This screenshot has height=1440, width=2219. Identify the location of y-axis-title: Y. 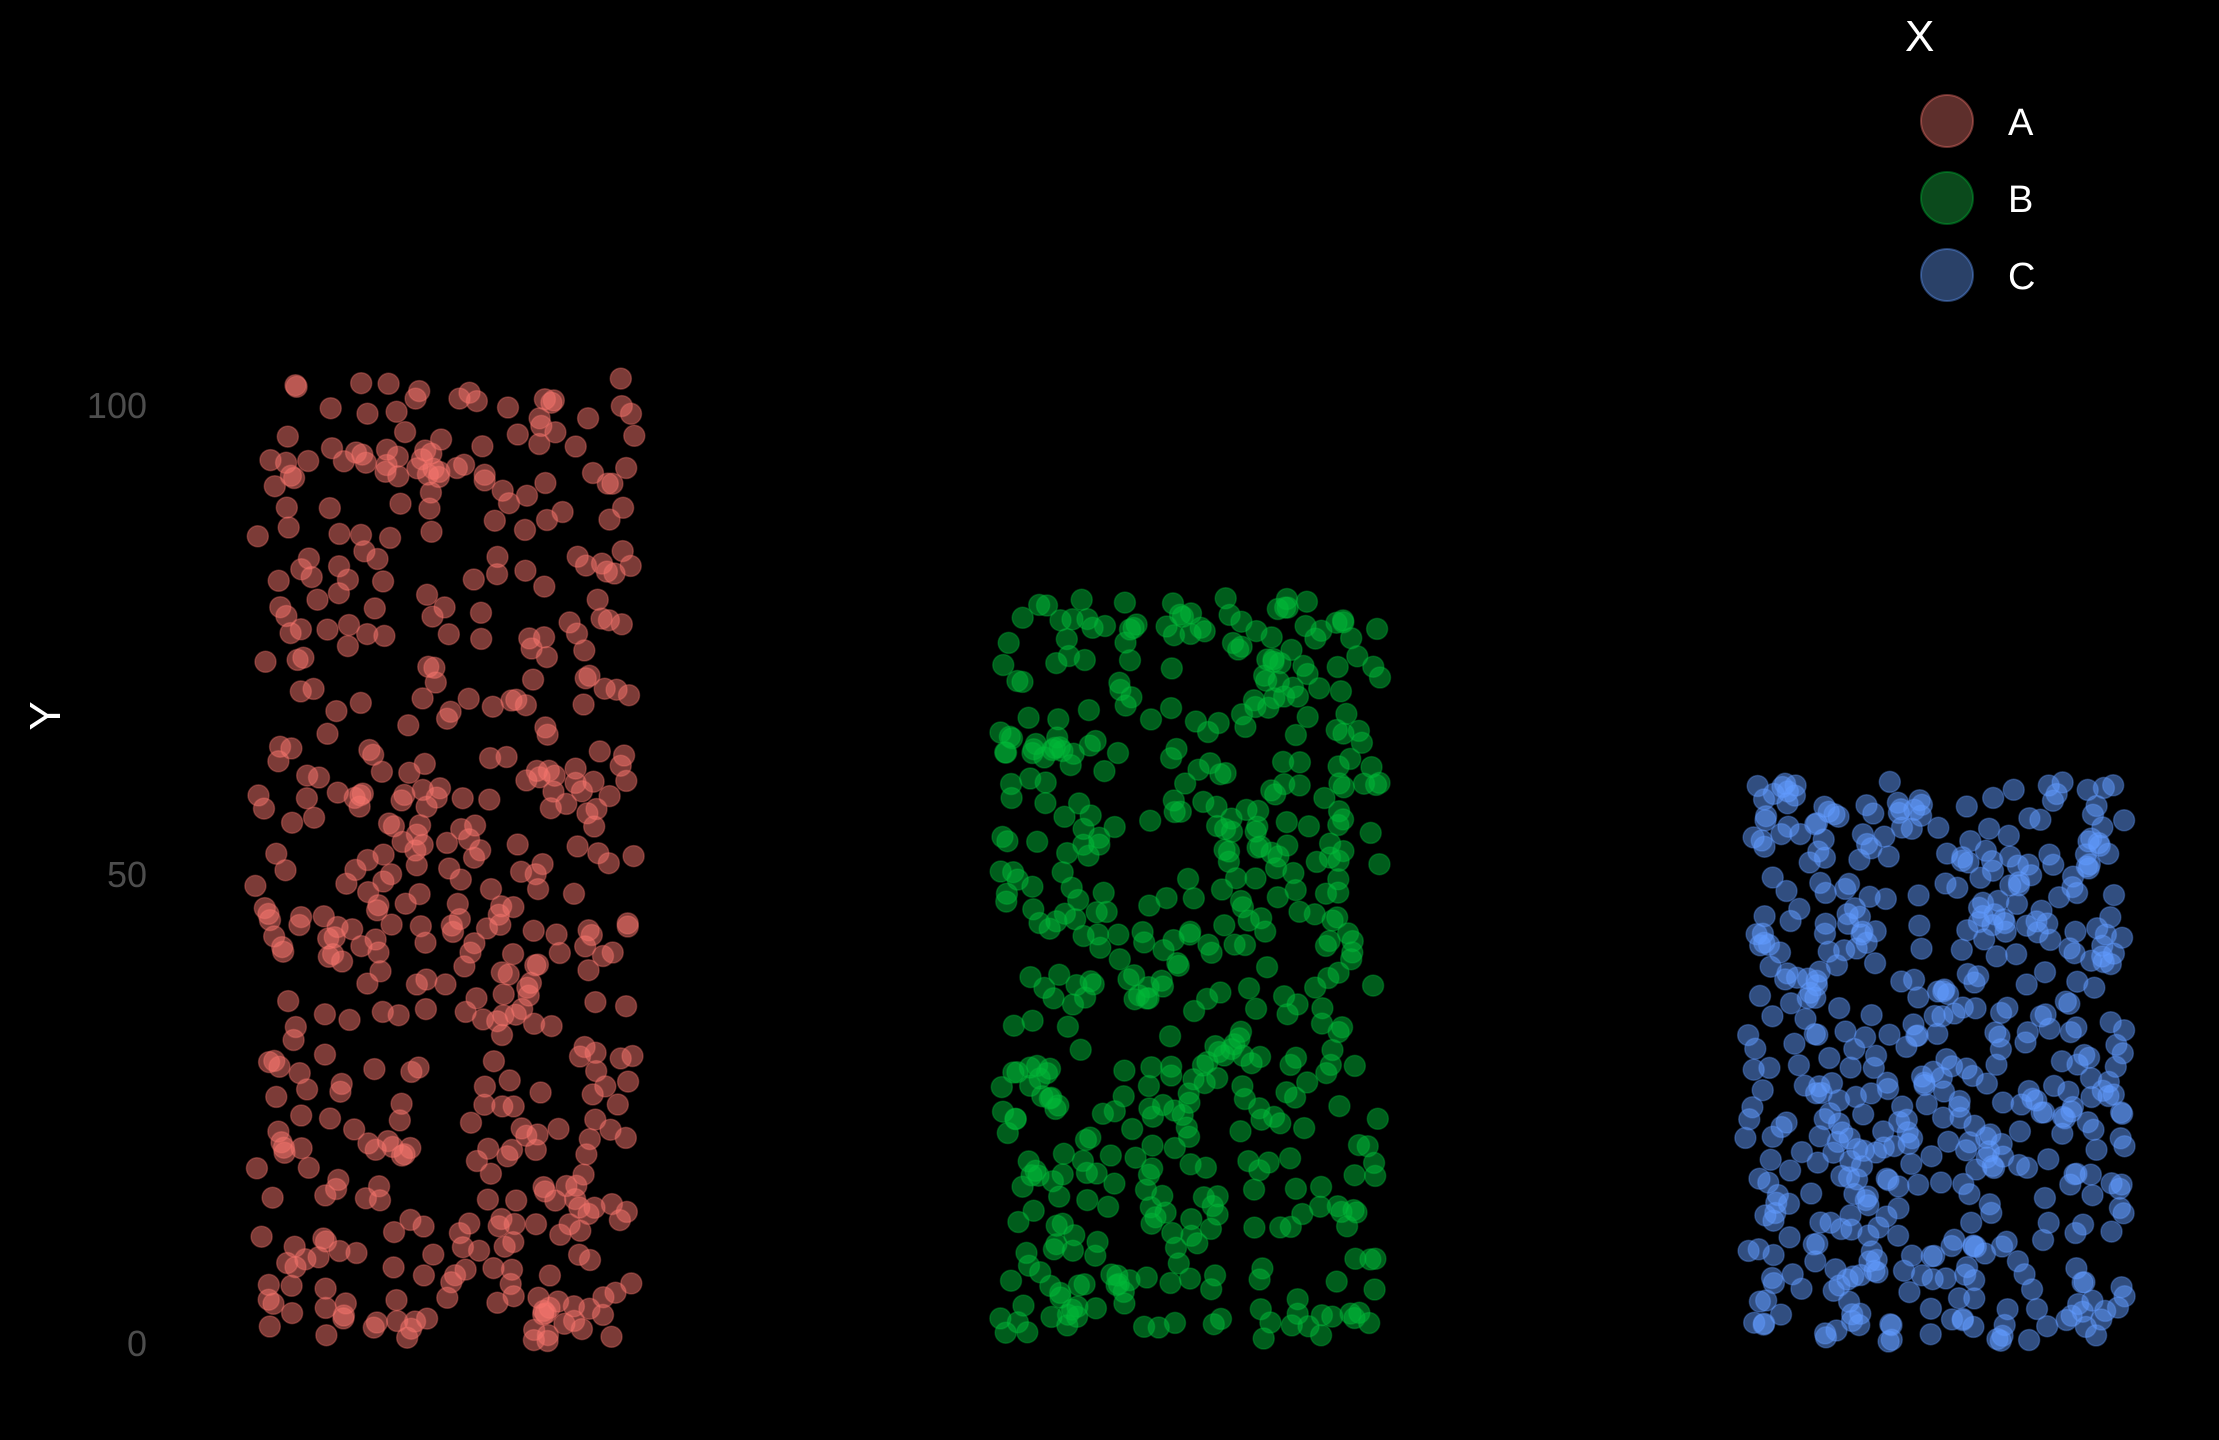
(45, 715).